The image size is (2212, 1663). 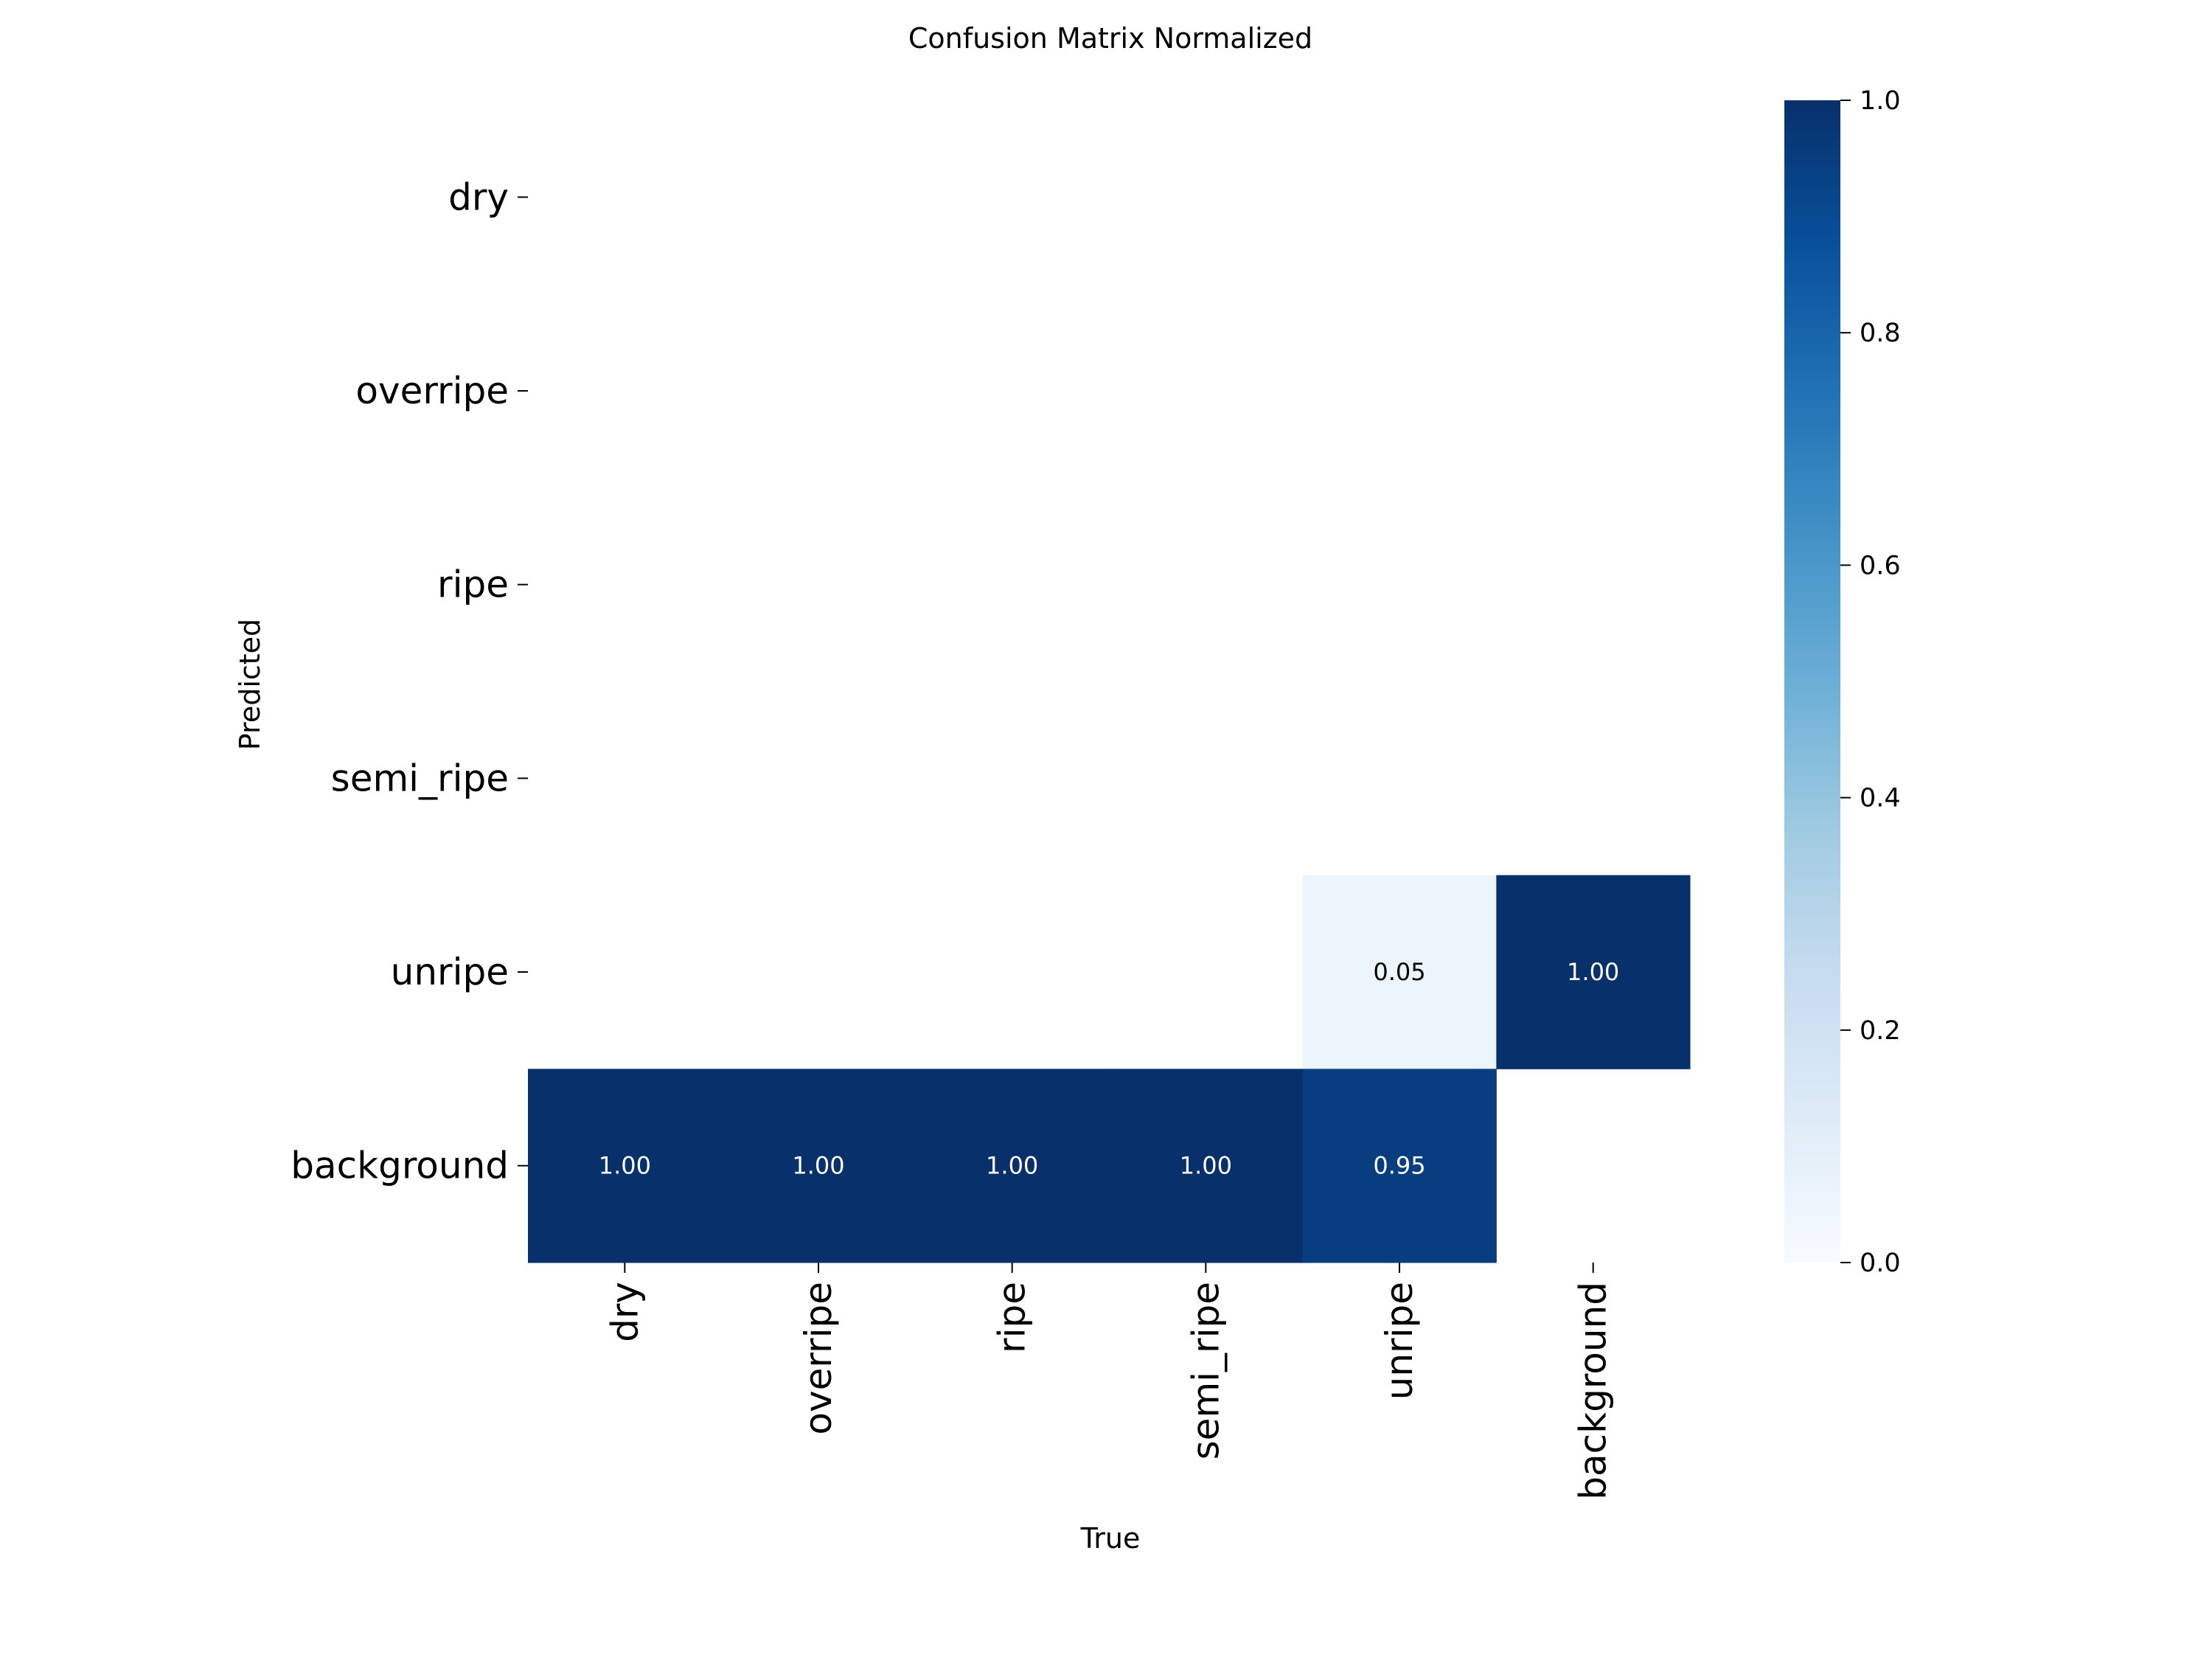 I want to click on x-axis-ticks: dry overripe ripe semi_ripe unripe background, so click(x=1109, y=1381).